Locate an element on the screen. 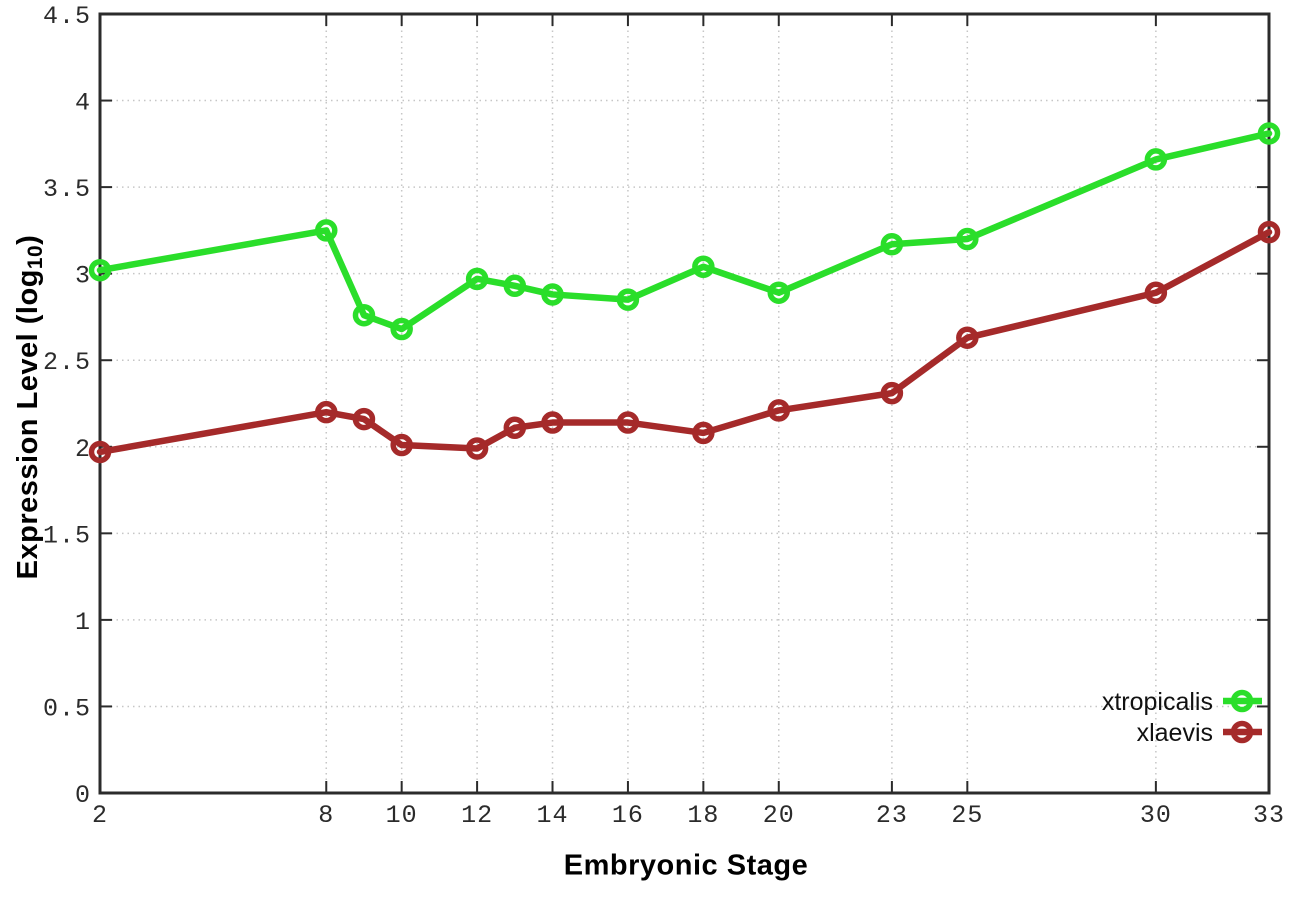 This screenshot has width=1296, height=907. x-tick-label: 25 is located at coordinates (967, 815).